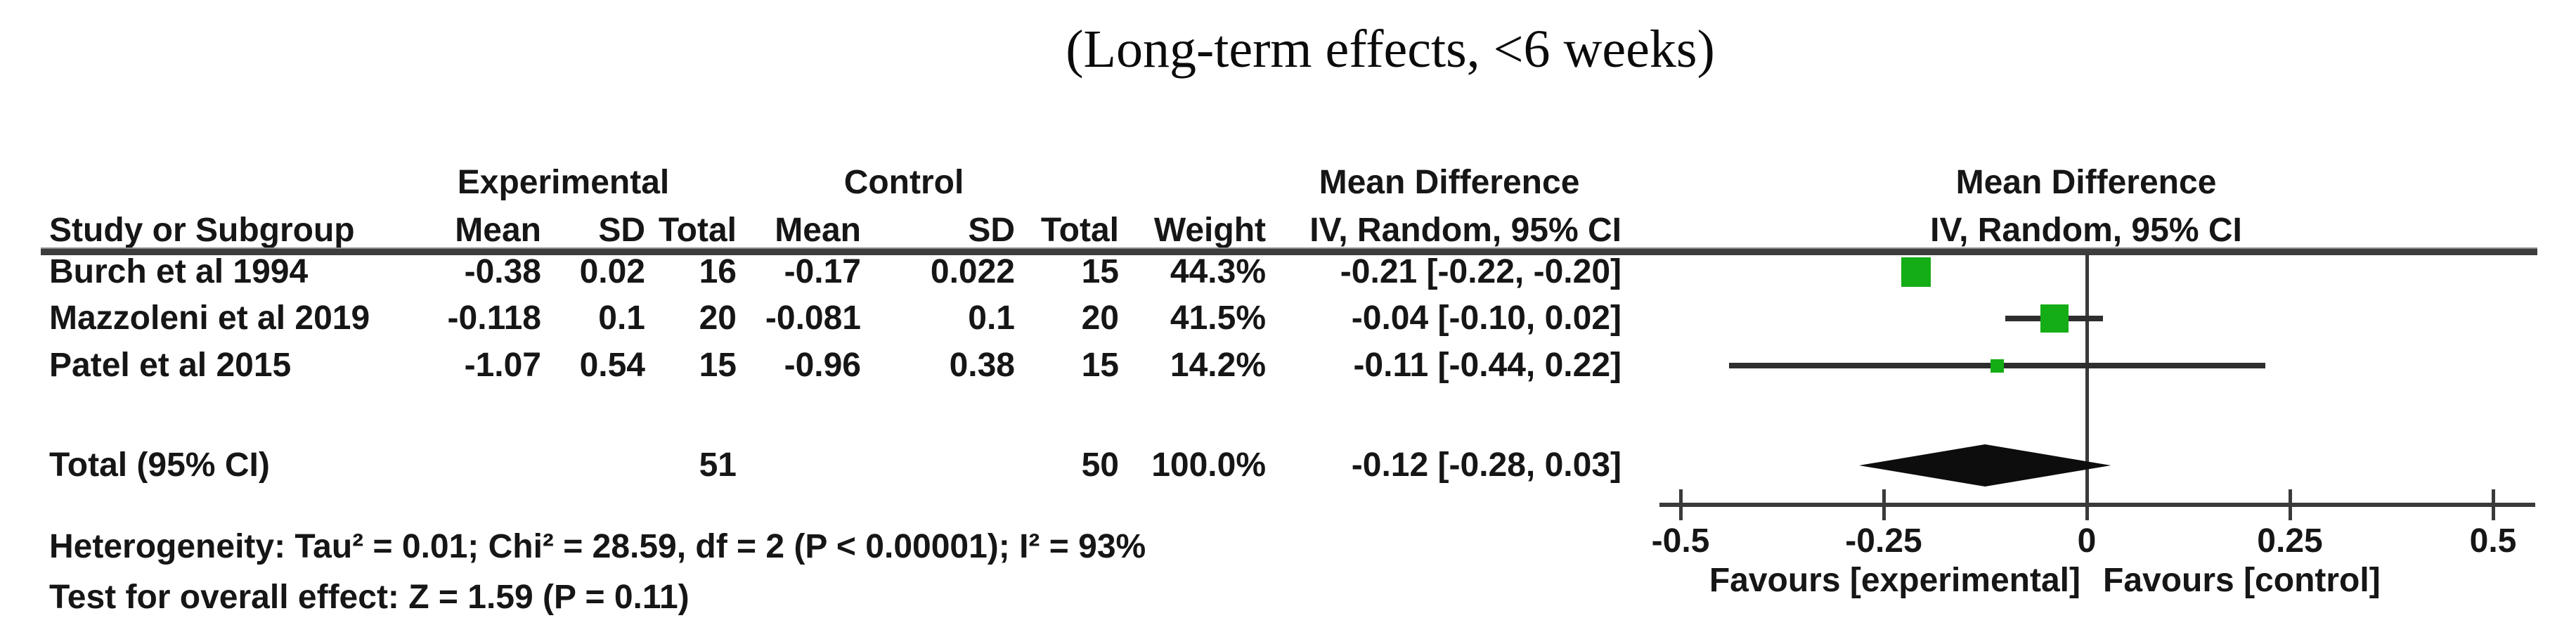  I want to click on x-axis-tick-label-3: 0.25, so click(2290, 541).